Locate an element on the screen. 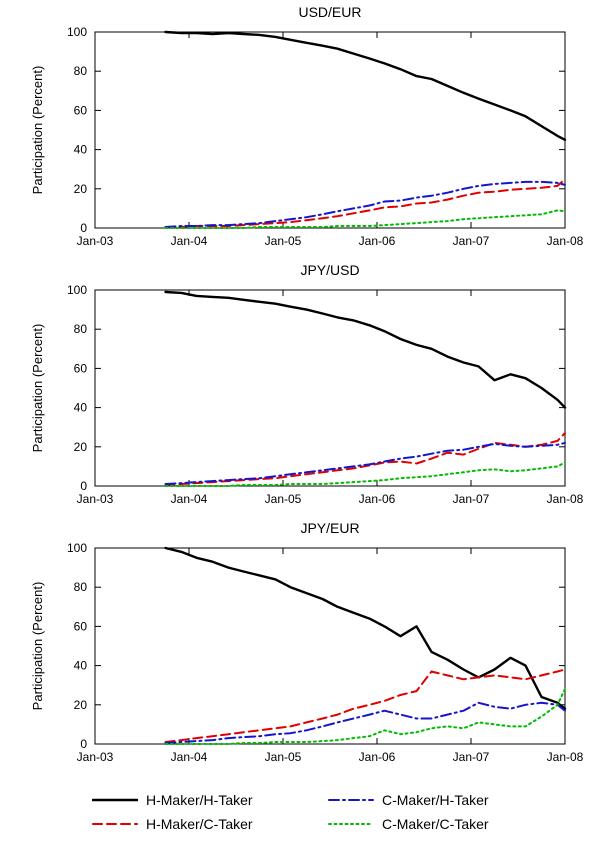  legend-item-h-maker-c-taker: H-Maker/C-Taker is located at coordinates (210, 824).